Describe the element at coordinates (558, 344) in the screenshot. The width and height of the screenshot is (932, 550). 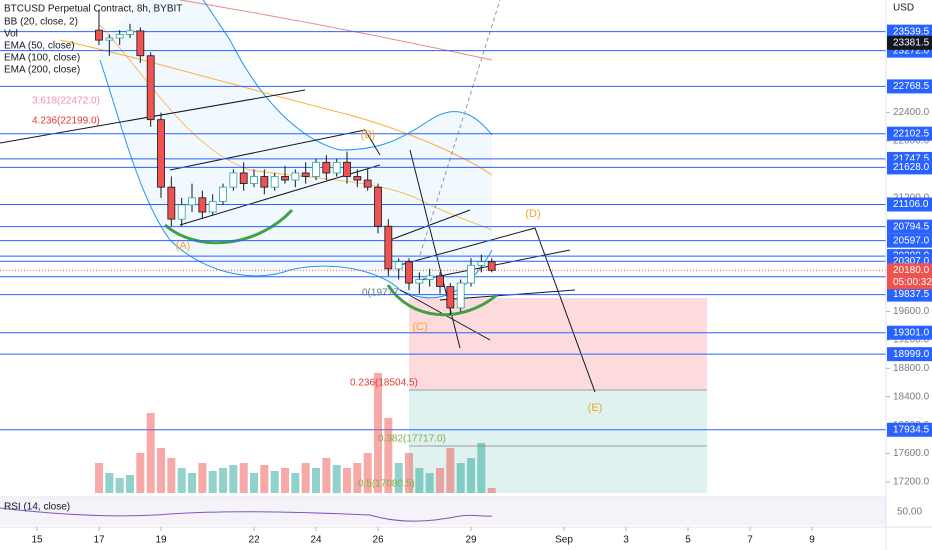
I see `stop-zone` at that location.